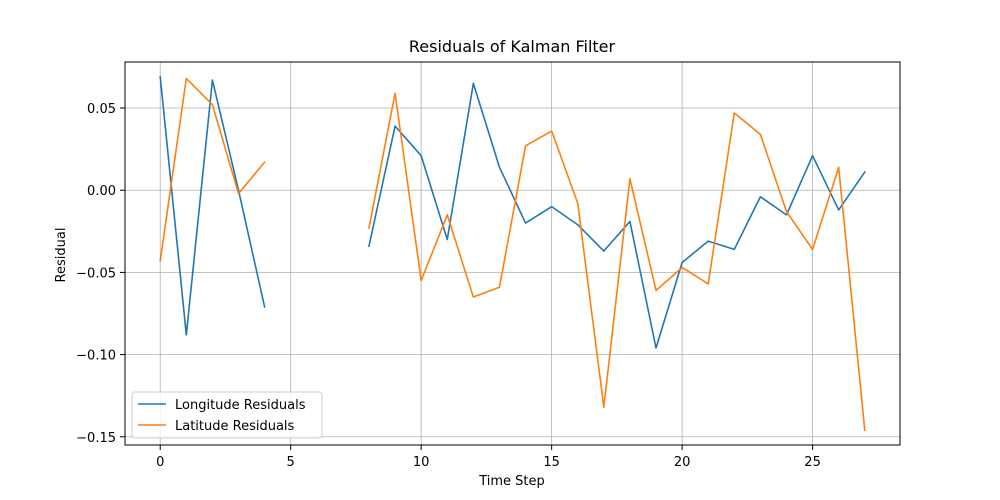 This screenshot has height=500, width=1000. Describe the element at coordinates (551, 462) in the screenshot. I see `x-tick-label: 15` at that location.